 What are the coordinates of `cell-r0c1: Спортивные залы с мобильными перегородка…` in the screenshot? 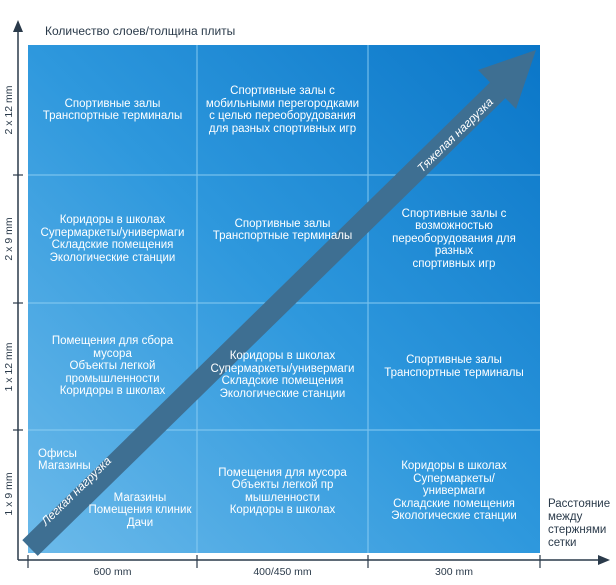 It's located at (282, 110).